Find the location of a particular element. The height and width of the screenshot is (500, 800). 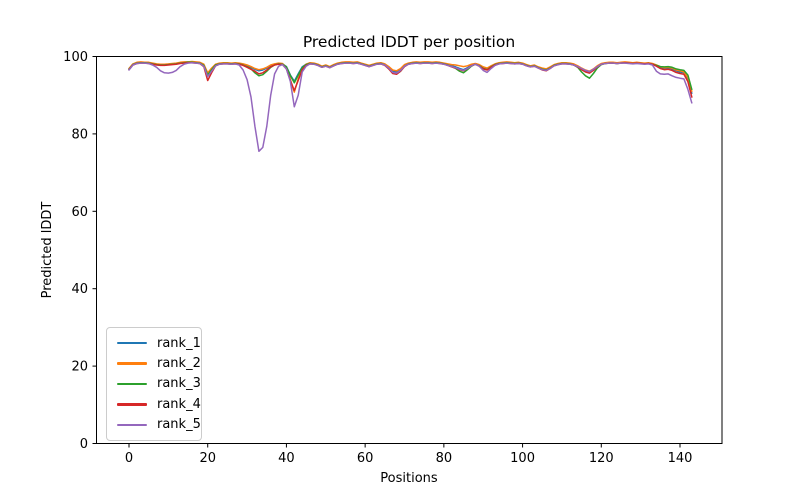

y-tick-label: 40 is located at coordinates (79, 289).